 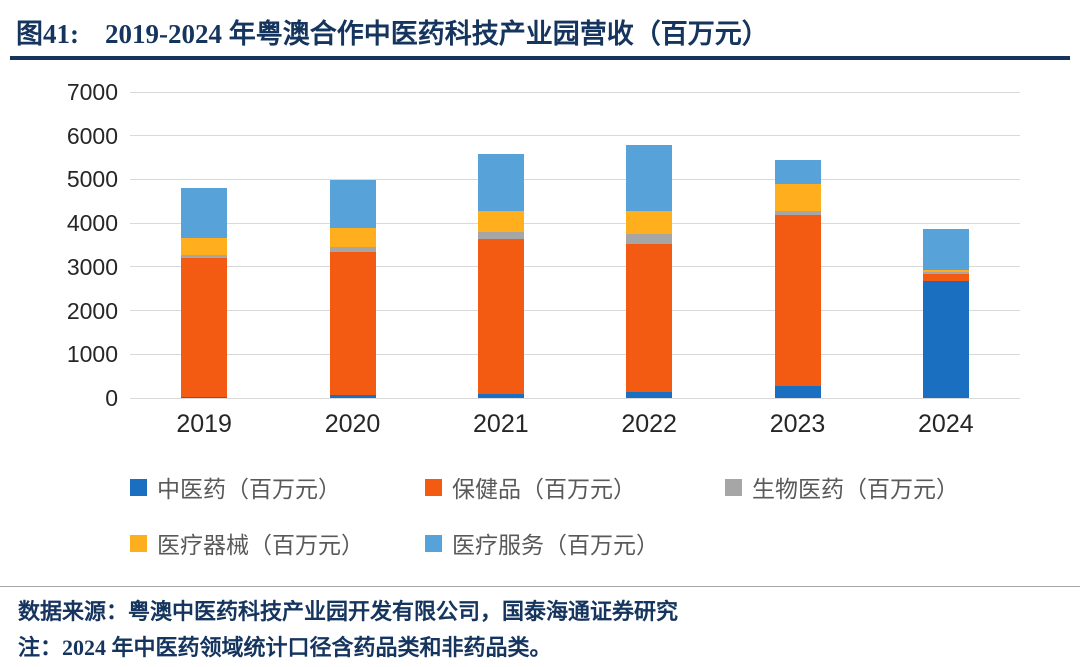 I want to click on legend-item: 保健品（百万元）, so click(x=575, y=487).